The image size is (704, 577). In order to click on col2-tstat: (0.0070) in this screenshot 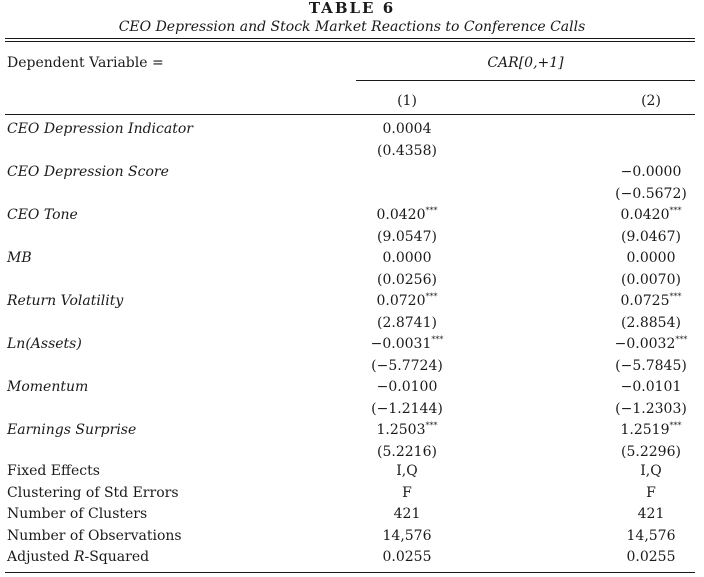, I will do `click(651, 280)`.